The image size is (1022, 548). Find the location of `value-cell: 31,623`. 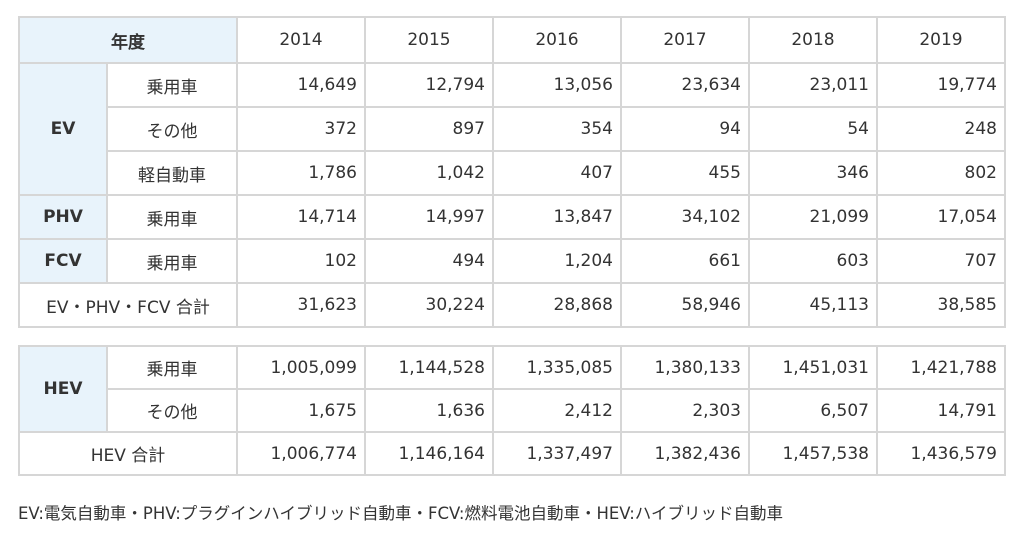

value-cell: 31,623 is located at coordinates (301, 305).